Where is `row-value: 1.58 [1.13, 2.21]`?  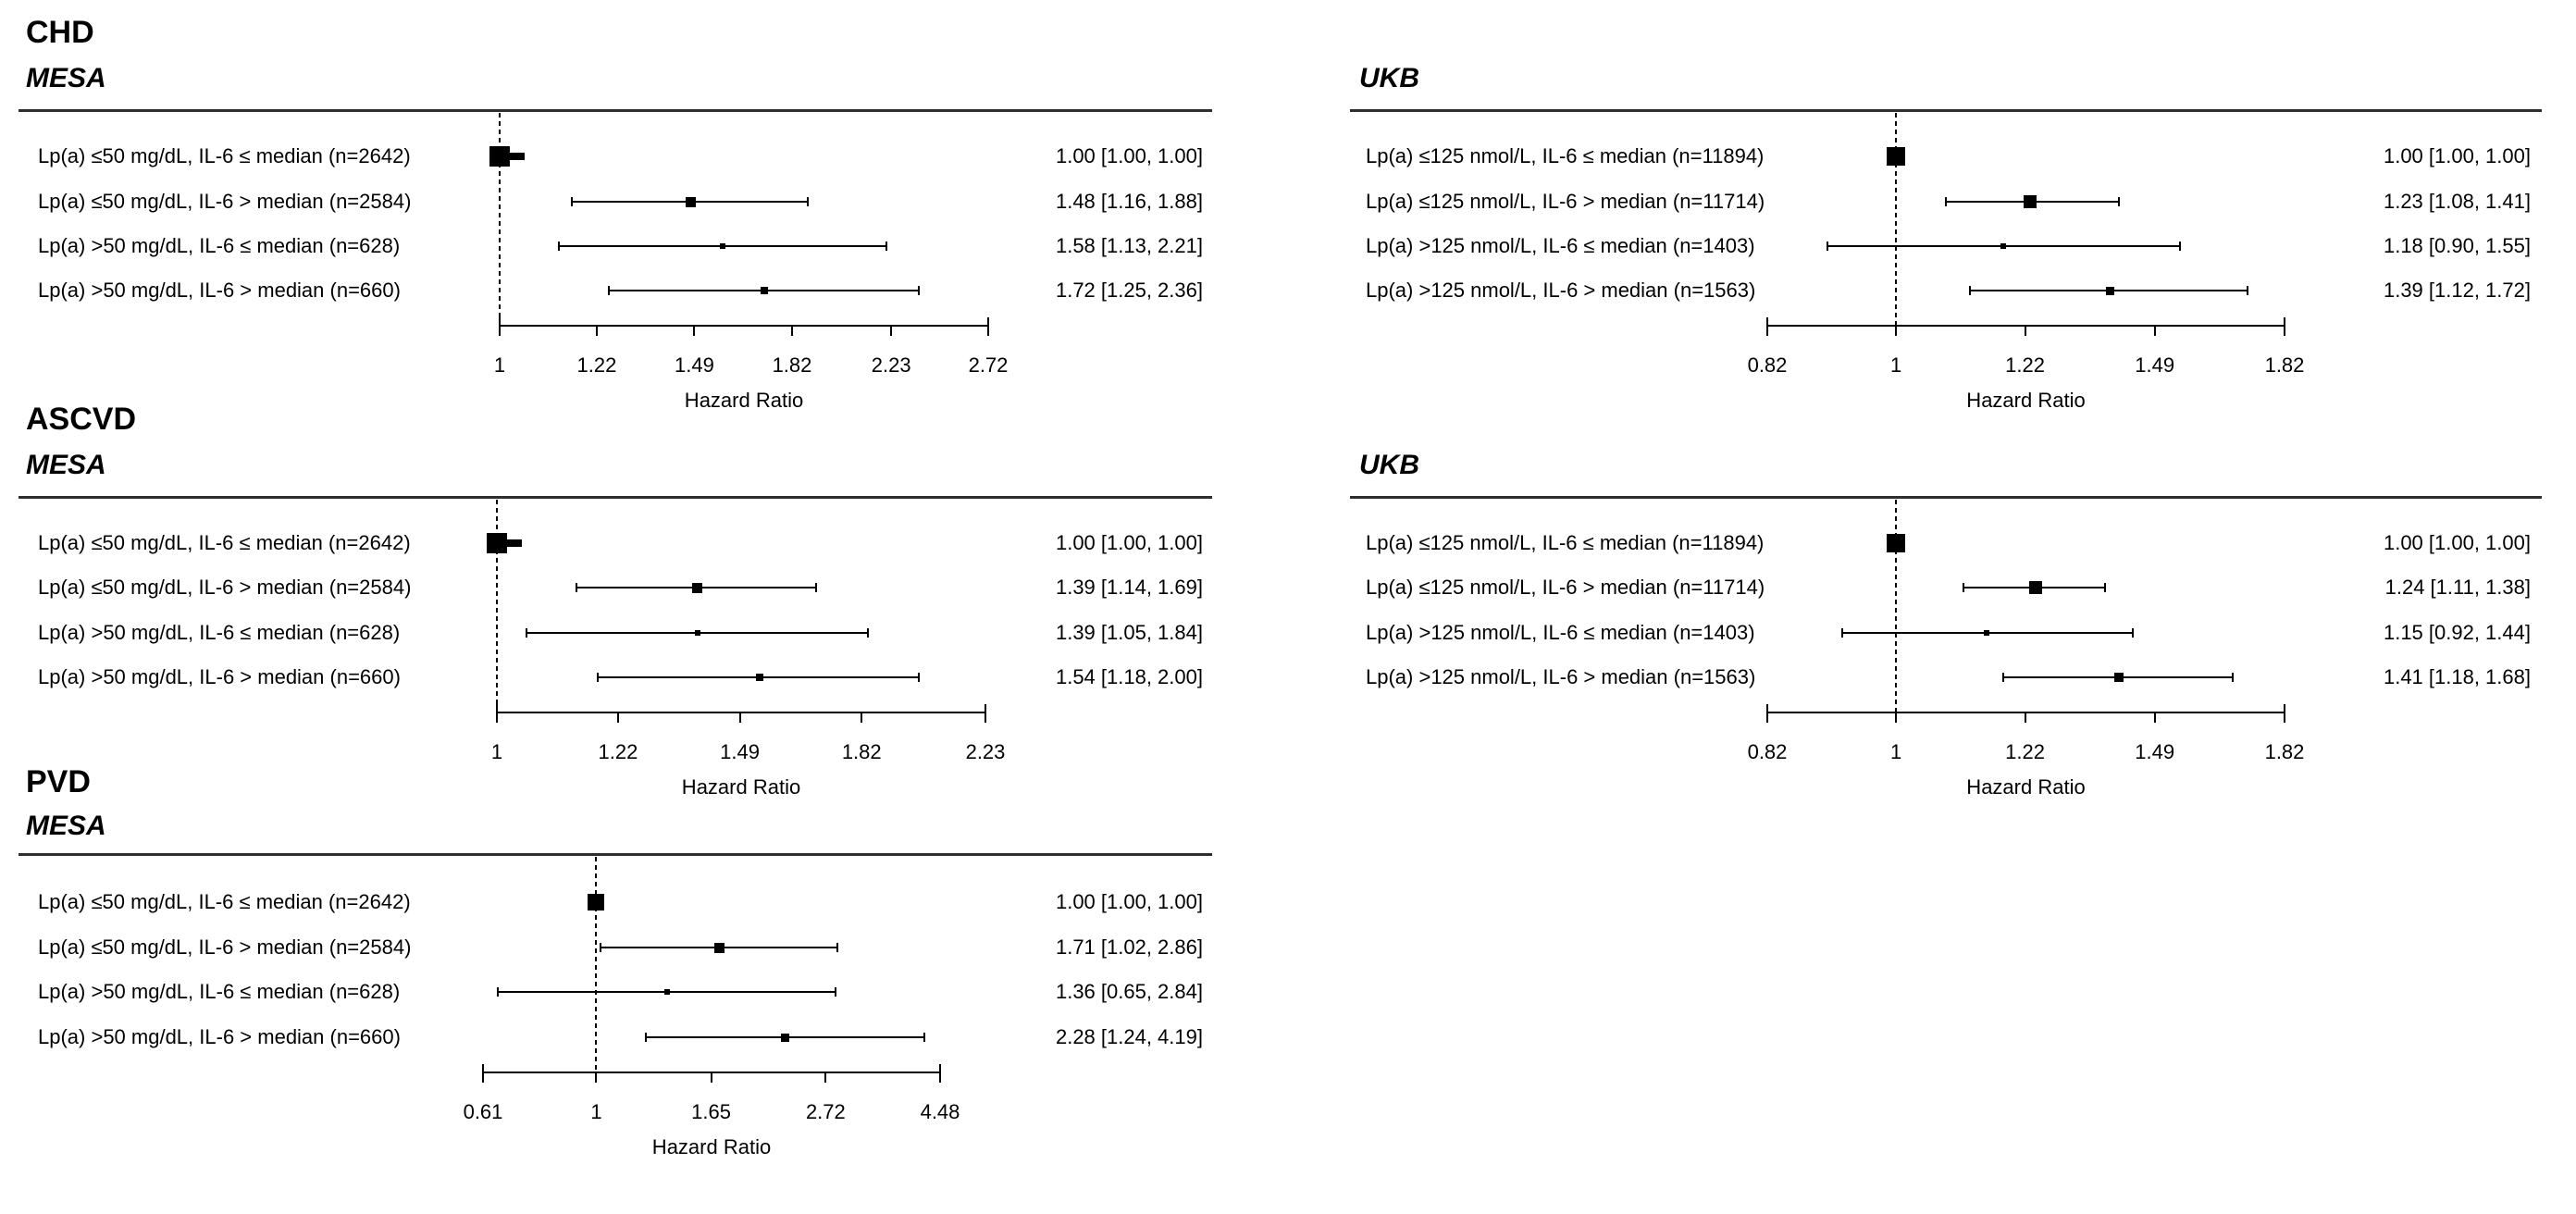
row-value: 1.58 [1.13, 2.21] is located at coordinates (1129, 245).